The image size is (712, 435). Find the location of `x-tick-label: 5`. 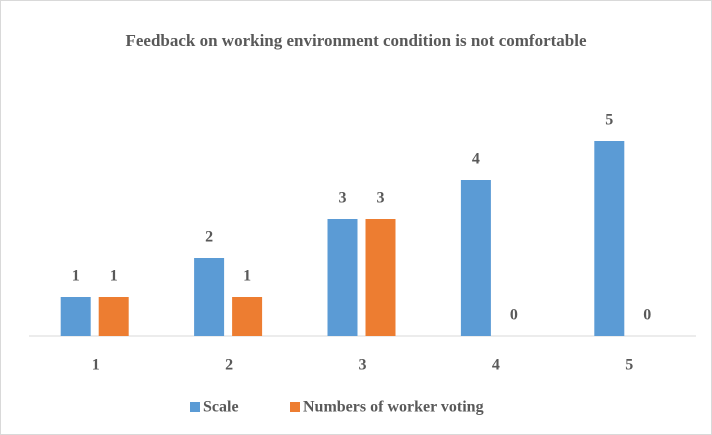

x-tick-label: 5 is located at coordinates (629, 365).